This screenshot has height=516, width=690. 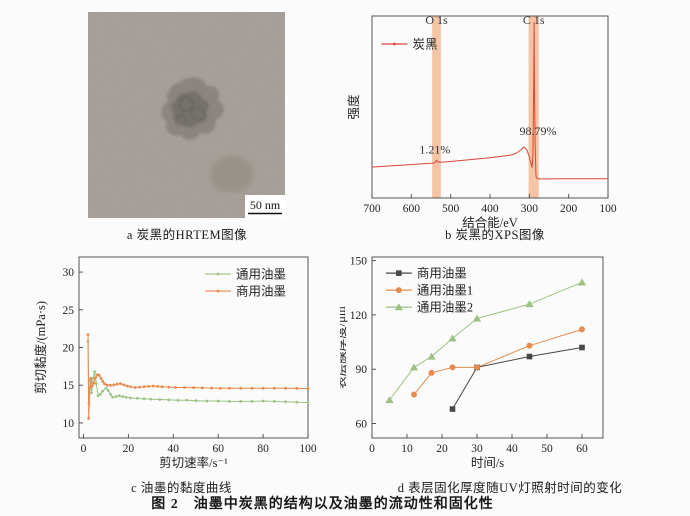 What do you see at coordinates (193, 462) in the screenshot?
I see `svg-text: 剪切速率/s⁻¹` at bounding box center [193, 462].